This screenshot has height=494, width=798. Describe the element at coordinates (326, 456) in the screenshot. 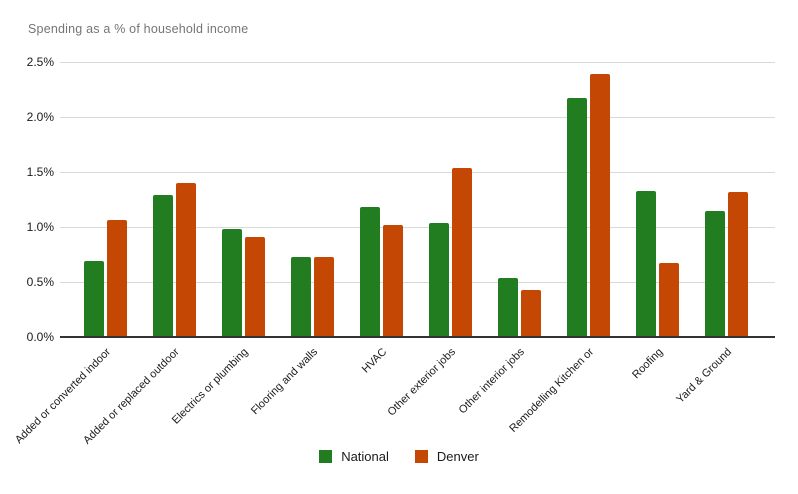

I see `national-series-swatch` at that location.